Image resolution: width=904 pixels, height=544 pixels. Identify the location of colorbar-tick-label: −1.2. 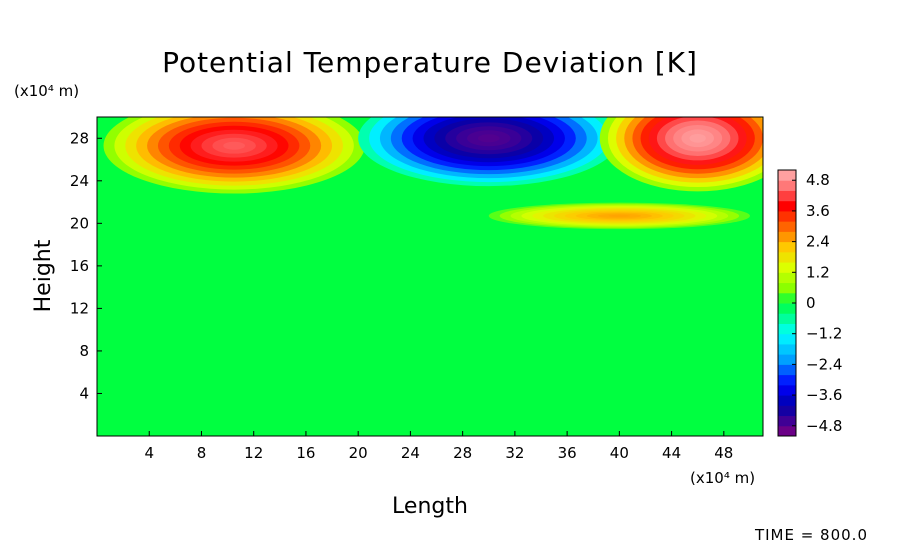
(824, 334).